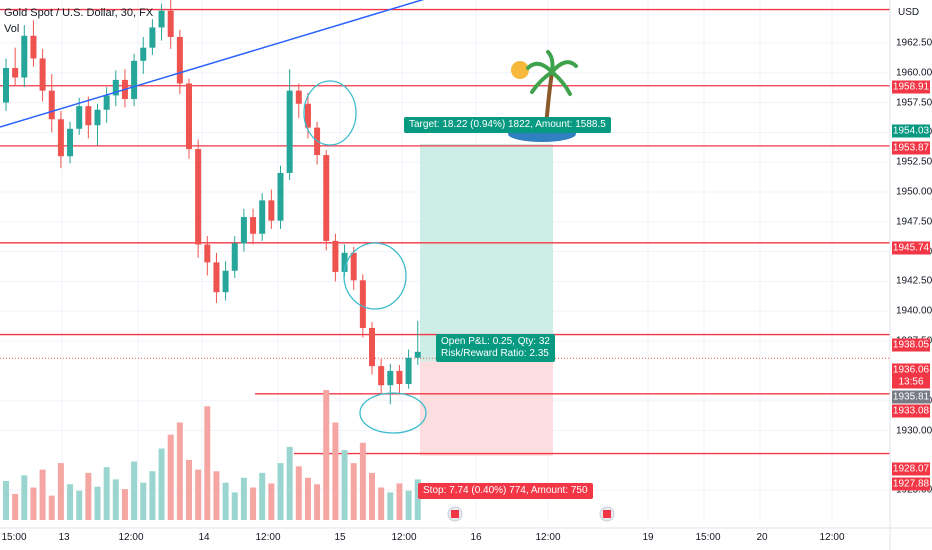 The image size is (932, 550). Describe the element at coordinates (12, 29) in the screenshot. I see `volume-indicator-label: Vol` at that location.